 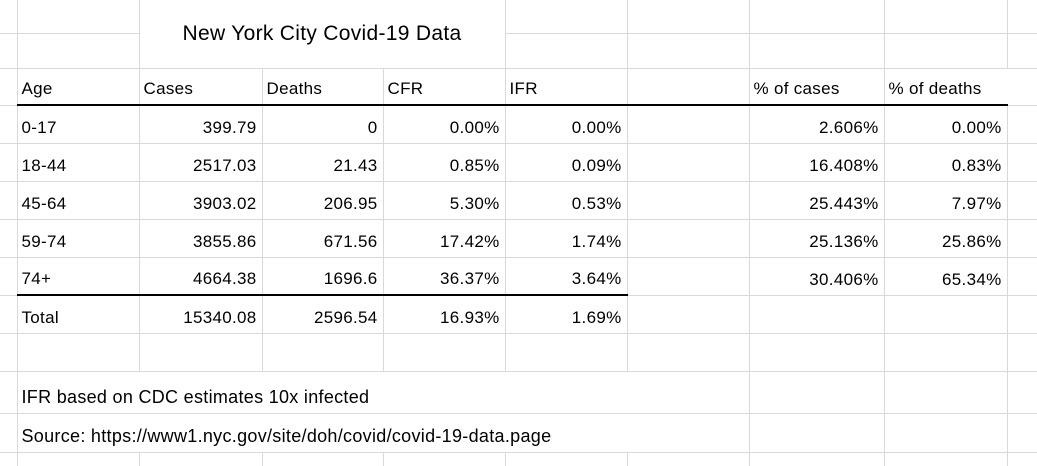 What do you see at coordinates (323, 200) in the screenshot?
I see `deaths-cell: 206.95` at bounding box center [323, 200].